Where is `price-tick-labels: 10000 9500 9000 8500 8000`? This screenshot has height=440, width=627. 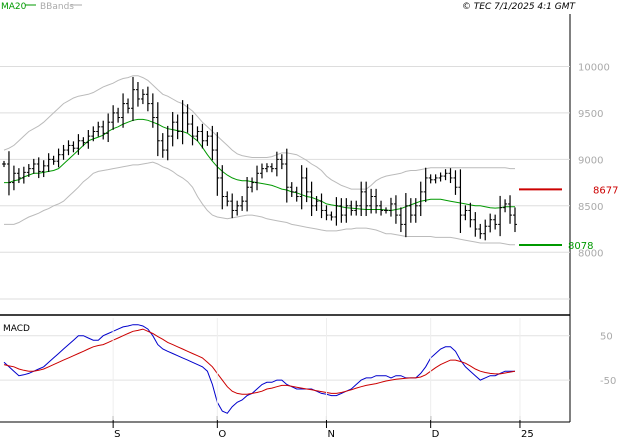
price-tick-labels: 10000 9500 9000 8500 8000 is located at coordinates (594, 160).